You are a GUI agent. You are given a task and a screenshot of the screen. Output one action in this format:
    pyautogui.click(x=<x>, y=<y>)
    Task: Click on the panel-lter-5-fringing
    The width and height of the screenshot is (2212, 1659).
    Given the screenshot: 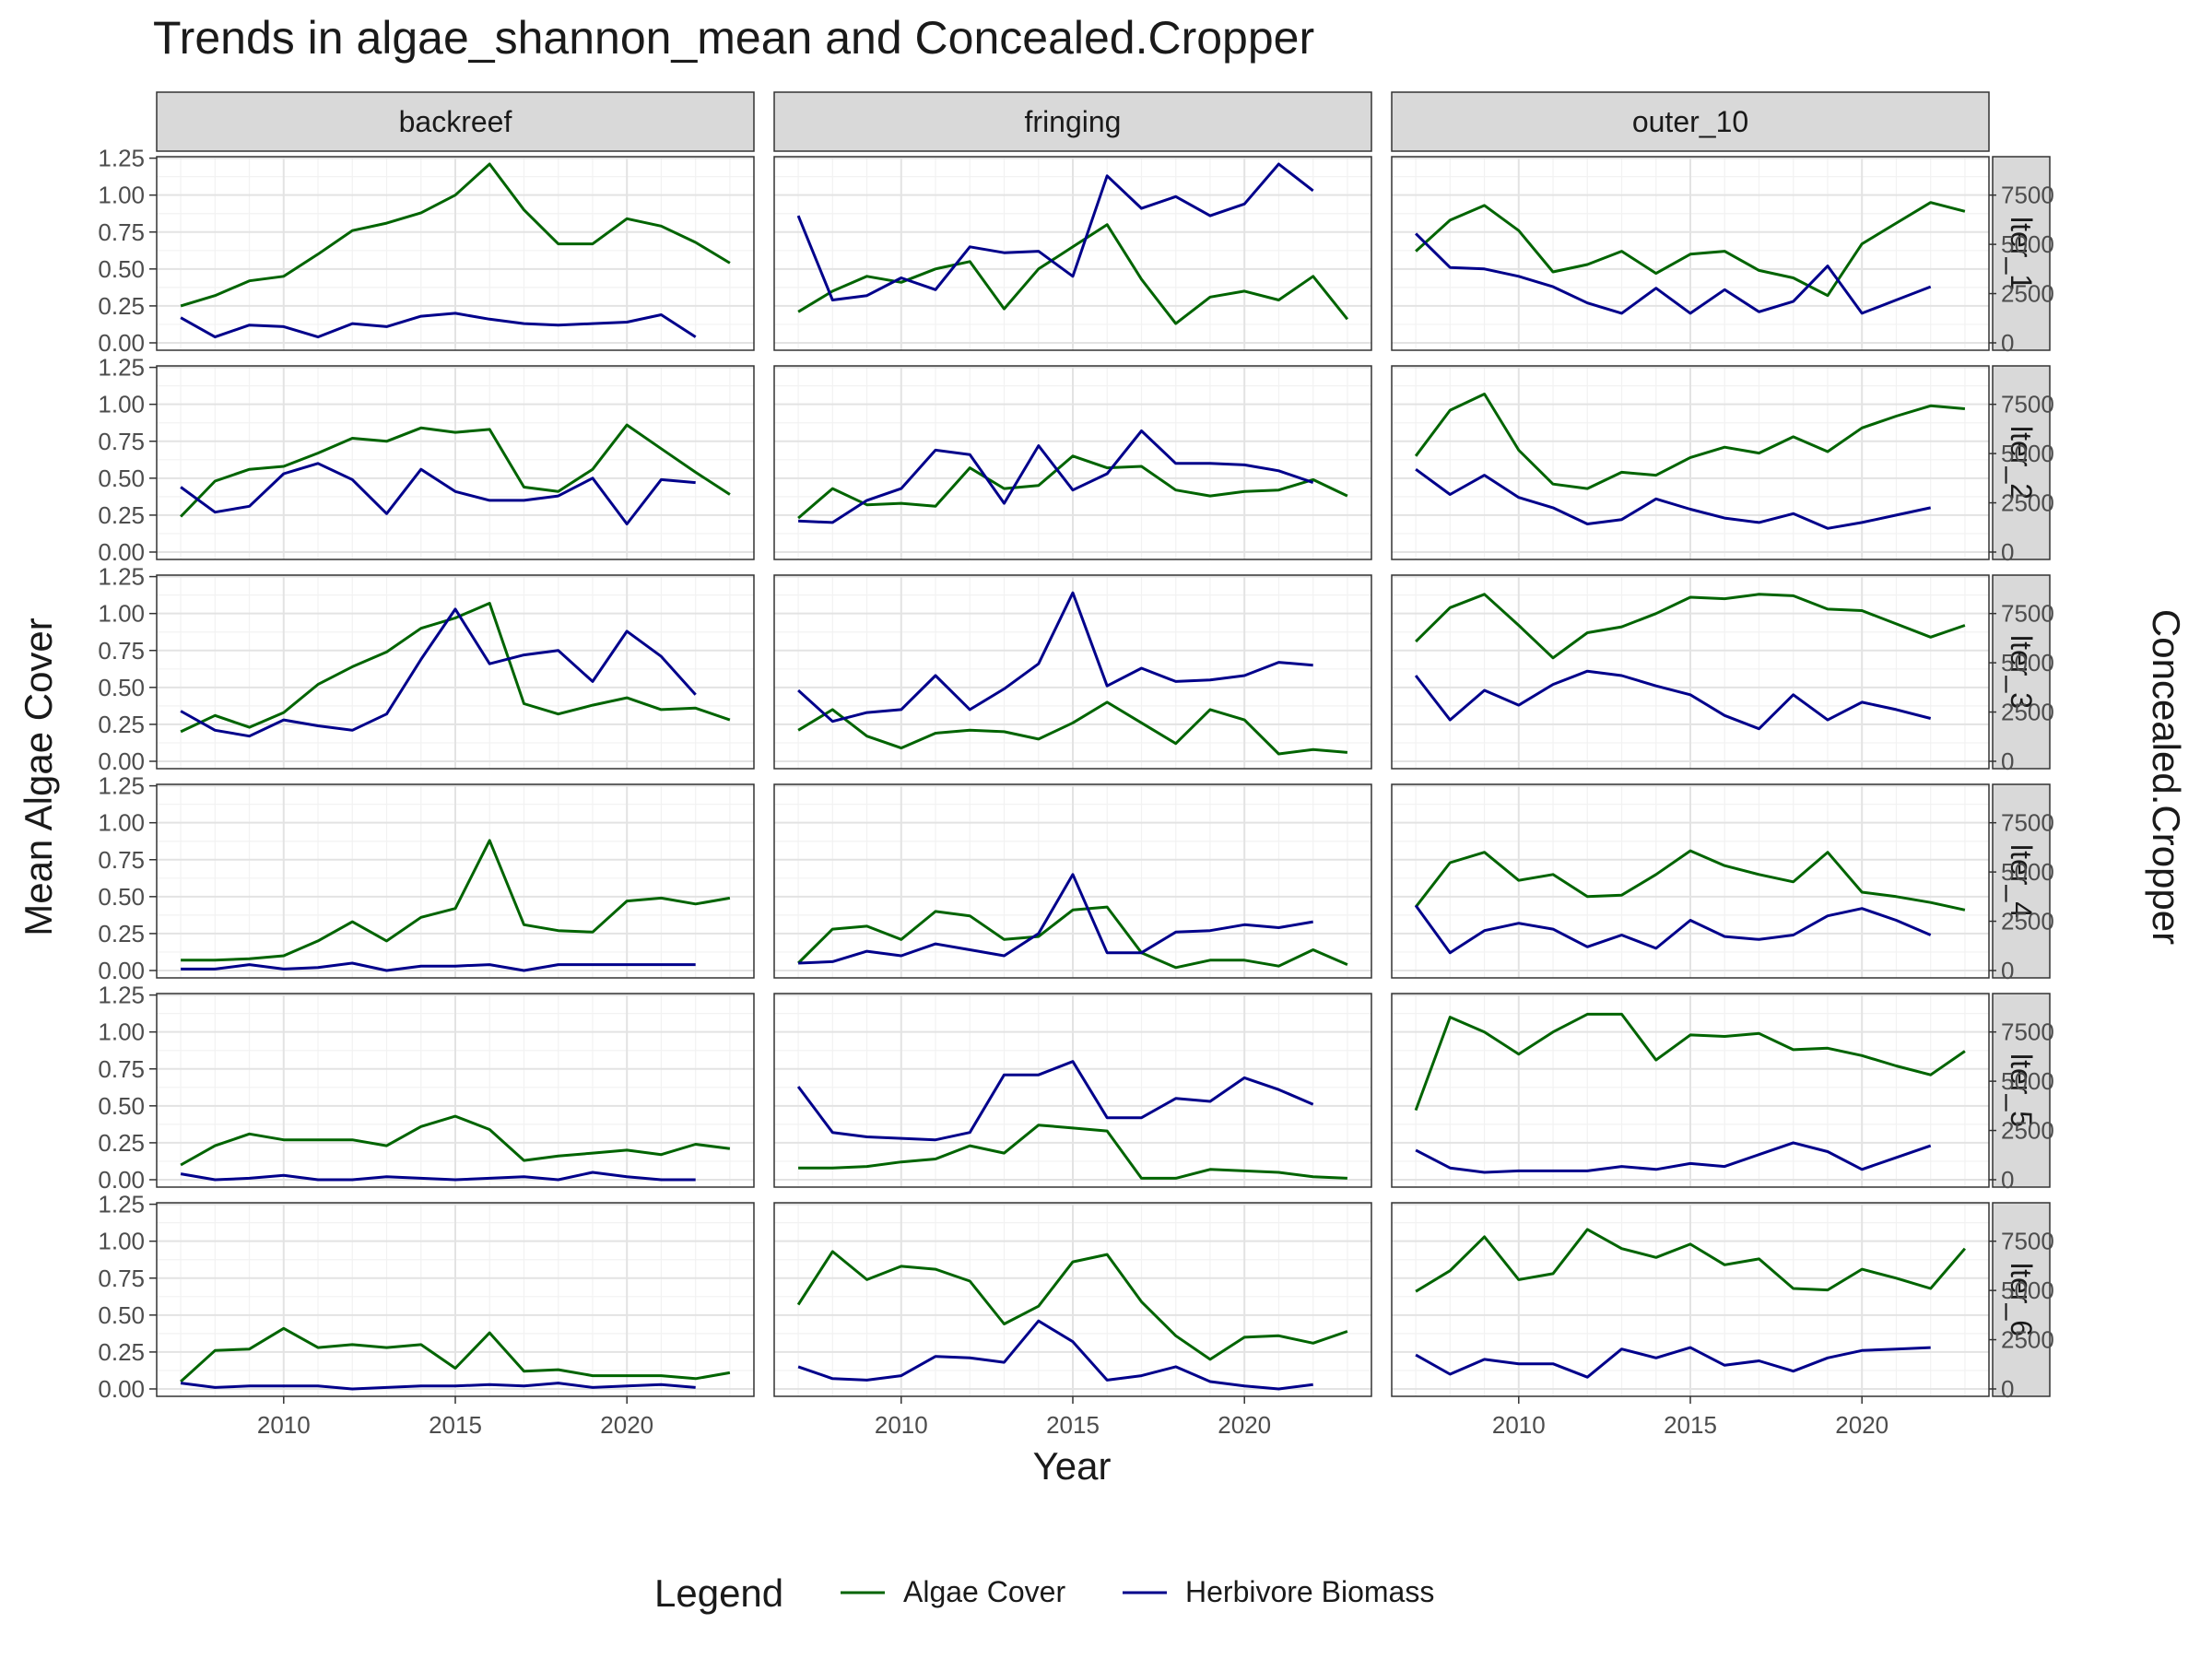 What is the action you would take?
    pyautogui.click(x=1072, y=1090)
    